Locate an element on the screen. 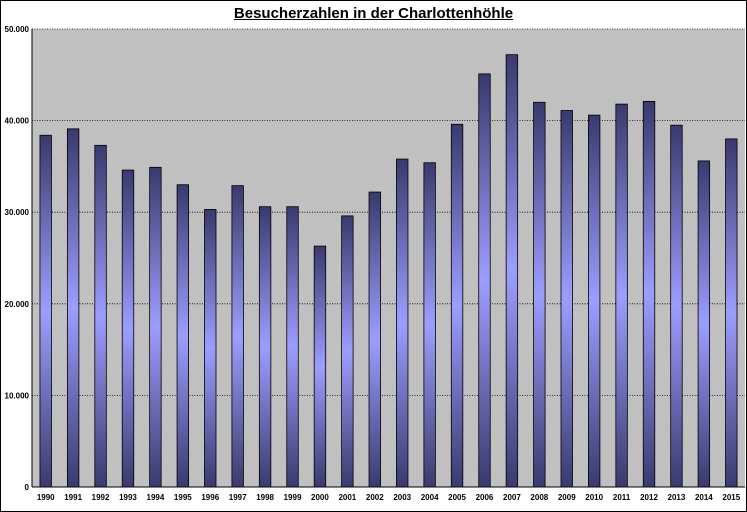 Image resolution: width=747 pixels, height=512 pixels. x-tick-label: 2015 is located at coordinates (731, 497).